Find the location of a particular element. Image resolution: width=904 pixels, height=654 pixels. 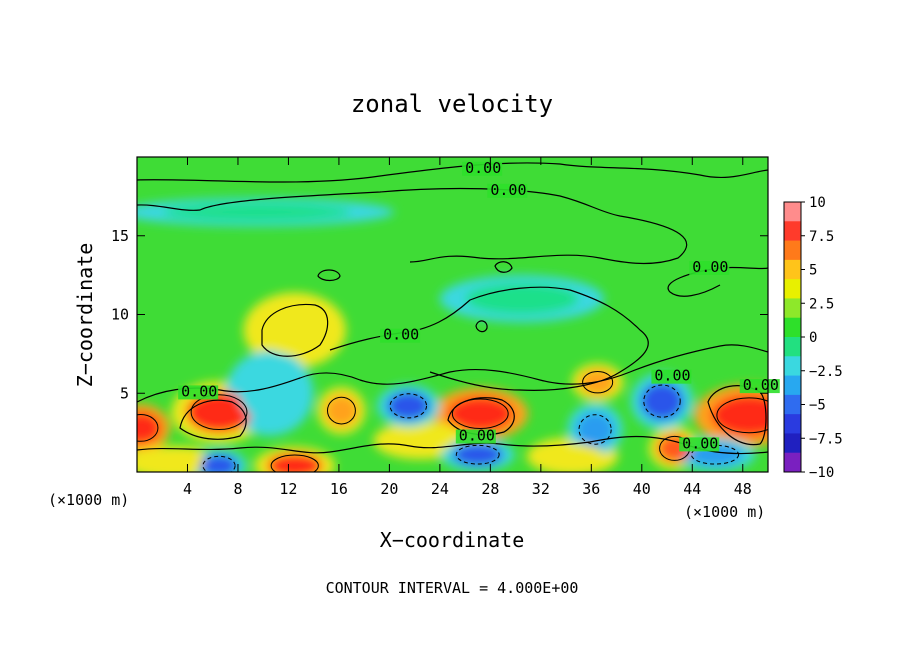

contour-line-bottom is located at coordinates (452, 445).